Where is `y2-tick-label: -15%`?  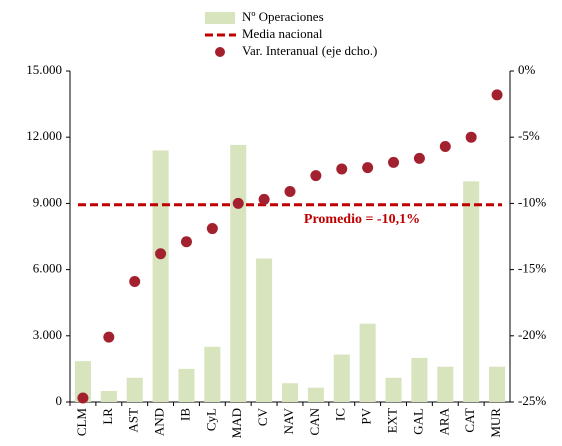
y2-tick-label: -15% is located at coordinates (532, 268).